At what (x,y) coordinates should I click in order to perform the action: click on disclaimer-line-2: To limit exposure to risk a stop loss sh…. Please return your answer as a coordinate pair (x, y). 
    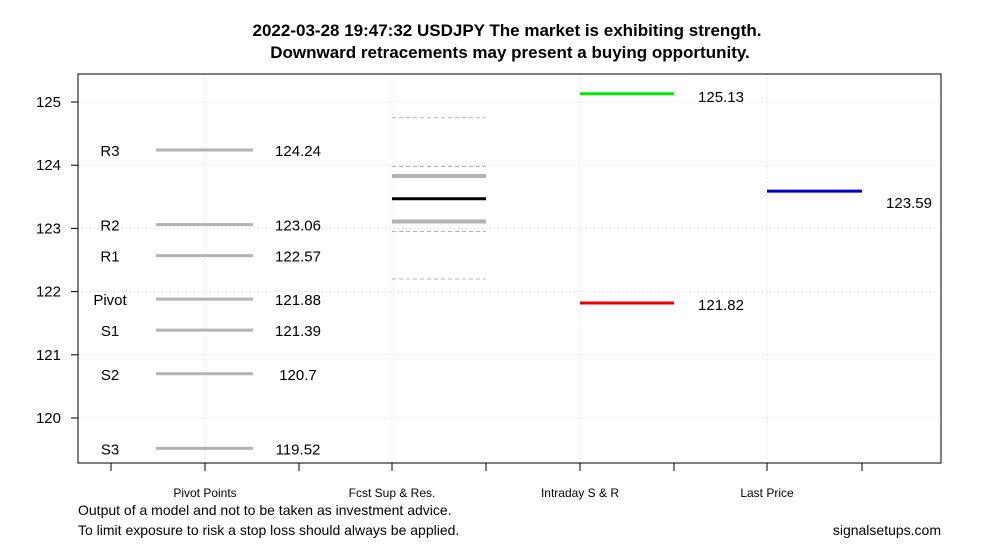
    Looking at the image, I should click on (268, 530).